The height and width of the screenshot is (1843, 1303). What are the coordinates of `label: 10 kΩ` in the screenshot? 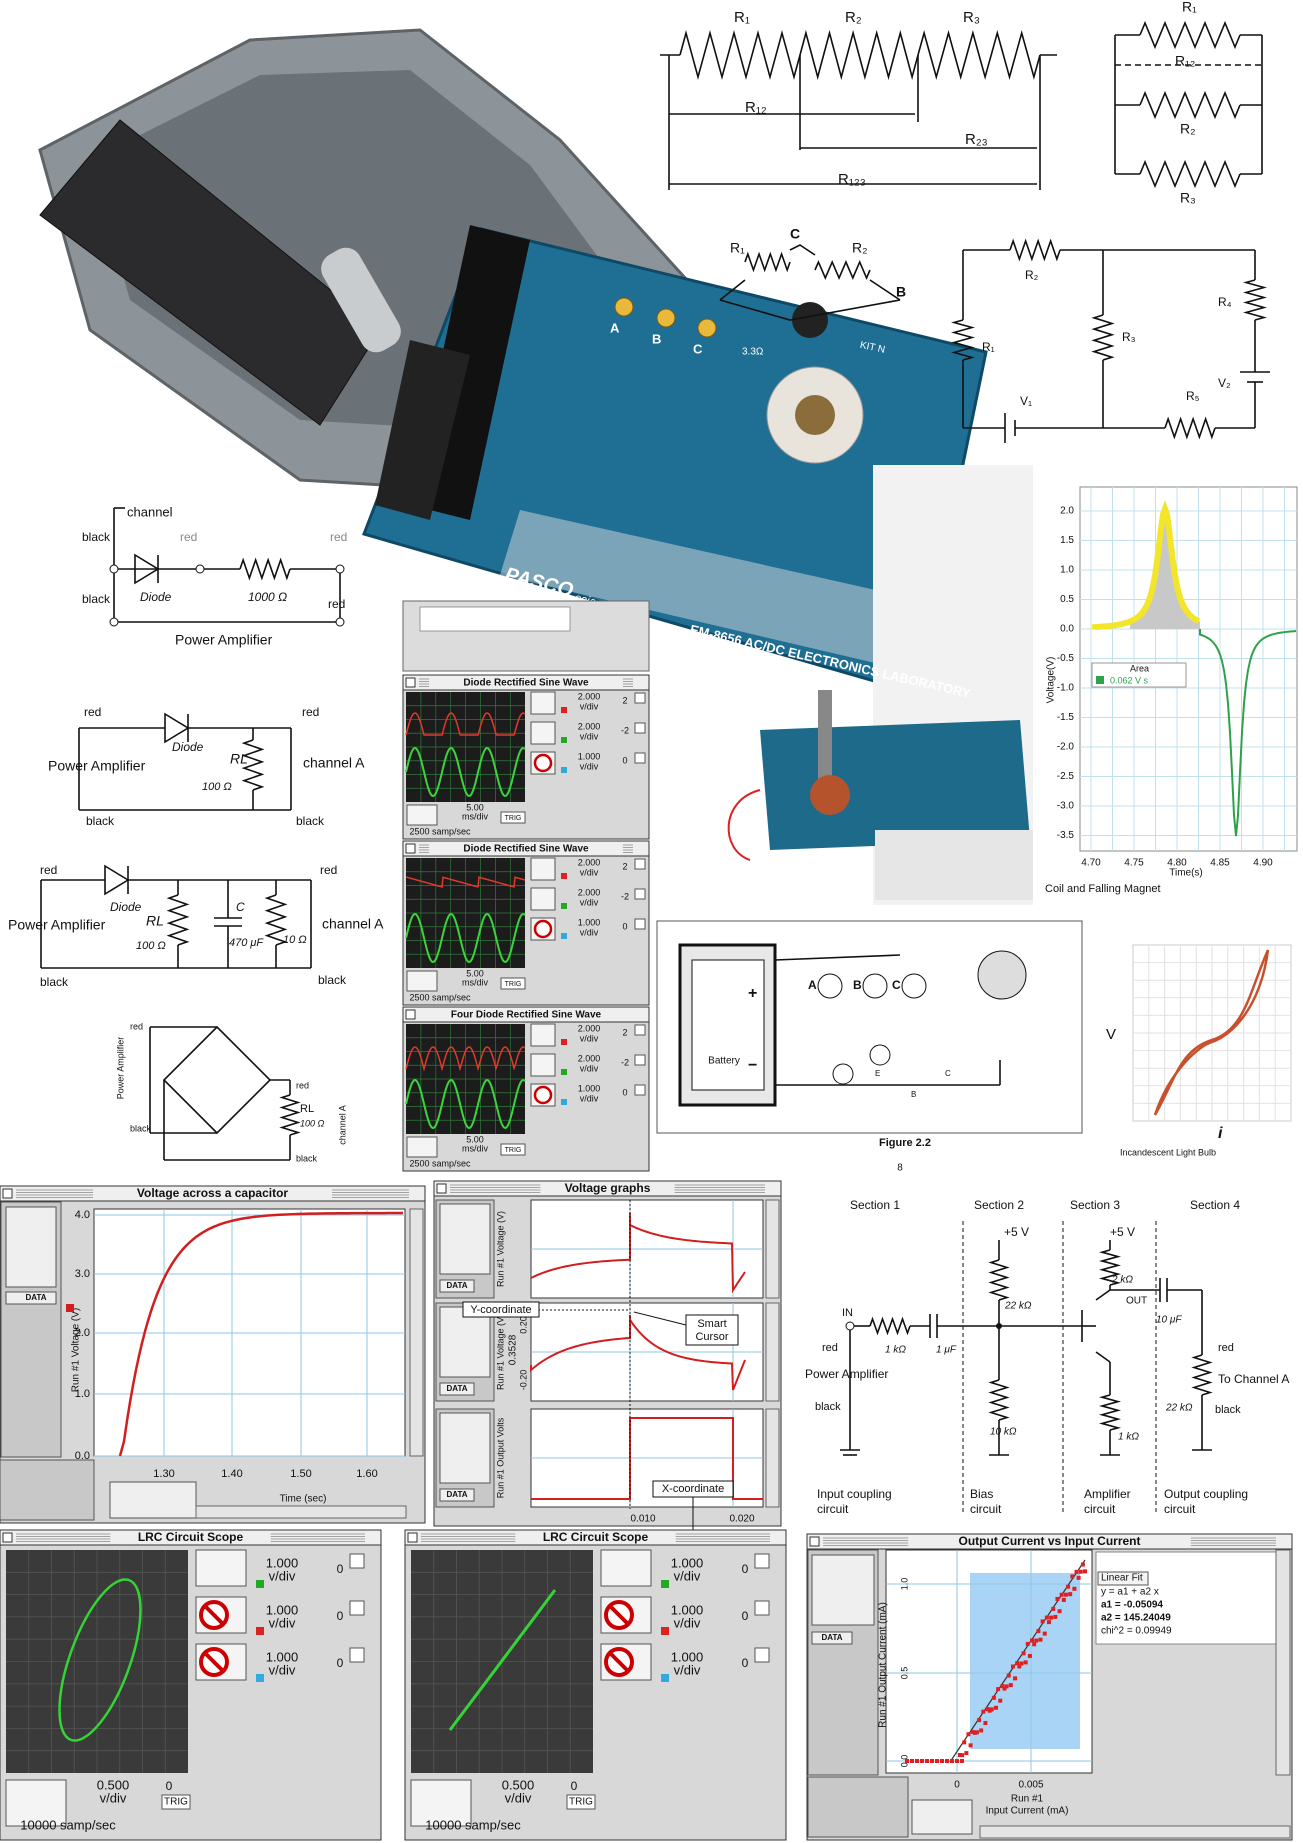 It's located at (1003, 1432).